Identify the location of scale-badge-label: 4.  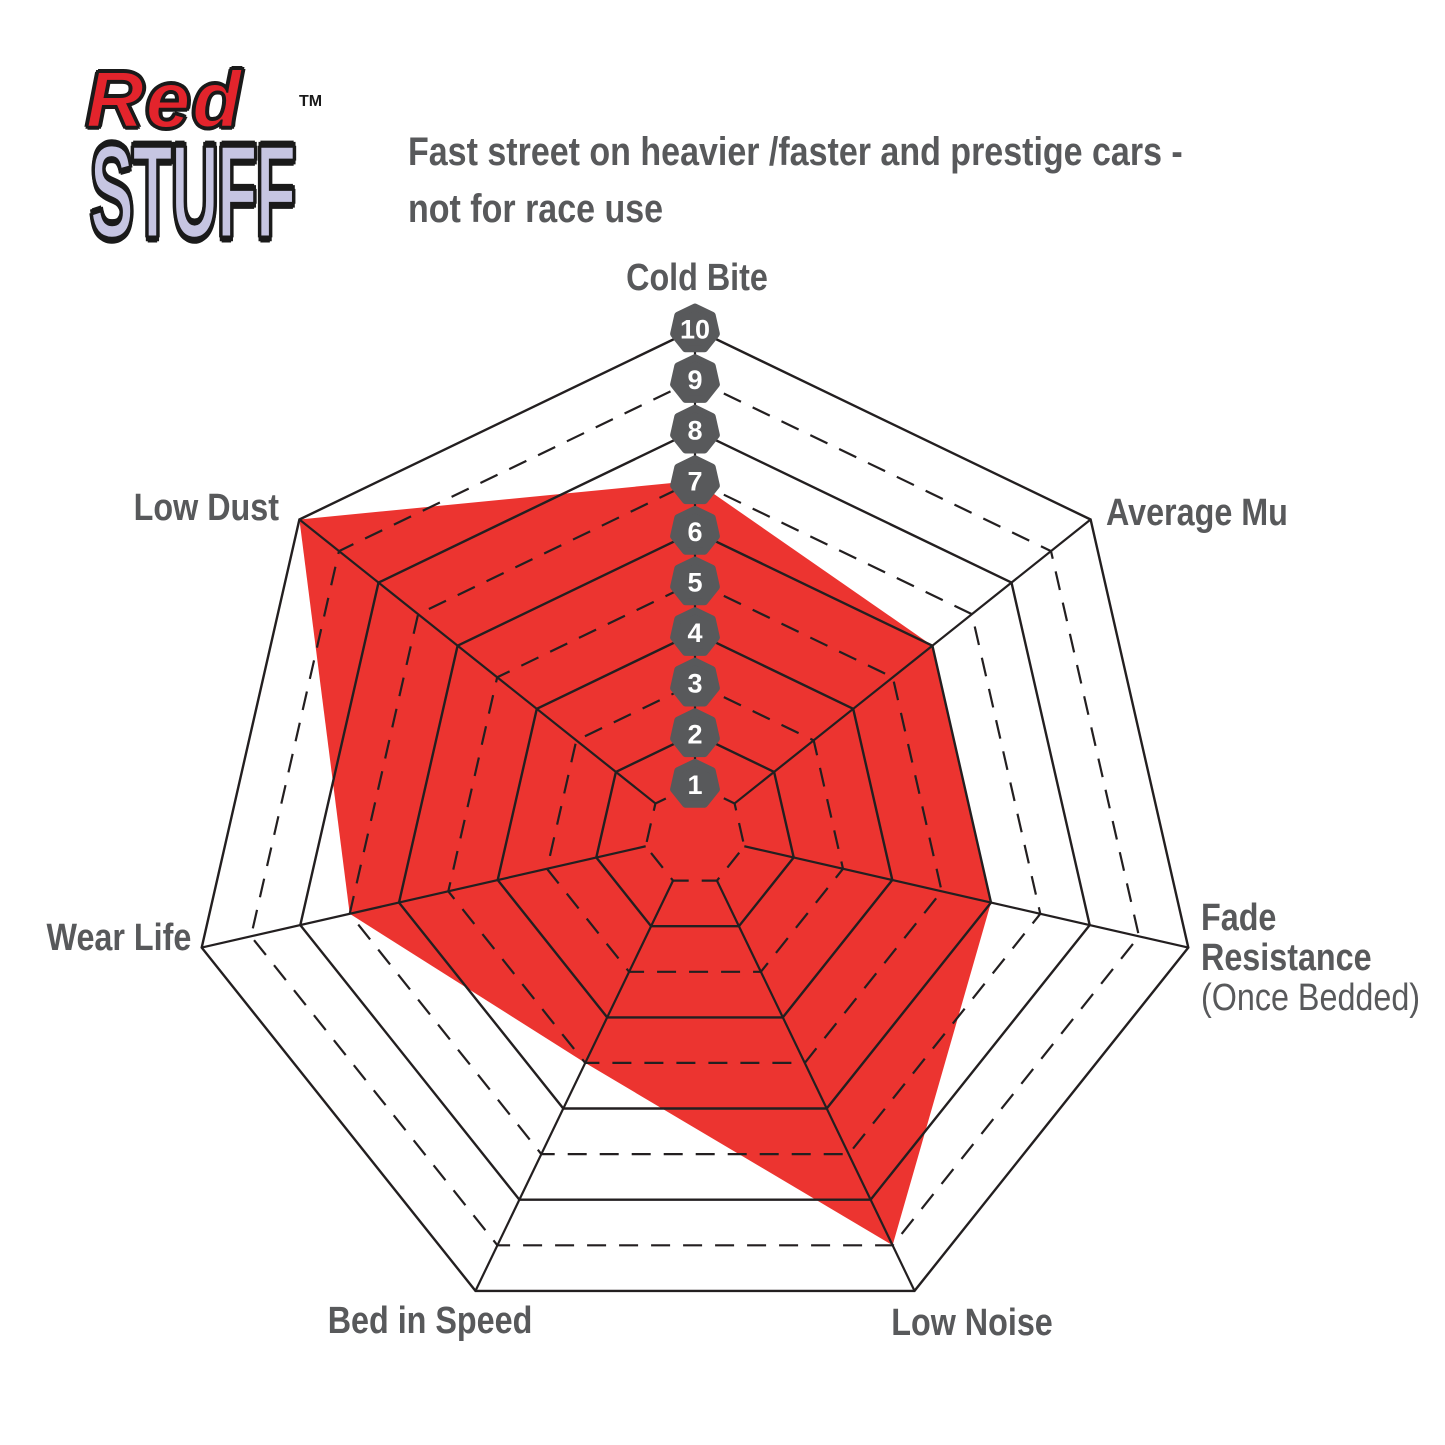
(694, 633).